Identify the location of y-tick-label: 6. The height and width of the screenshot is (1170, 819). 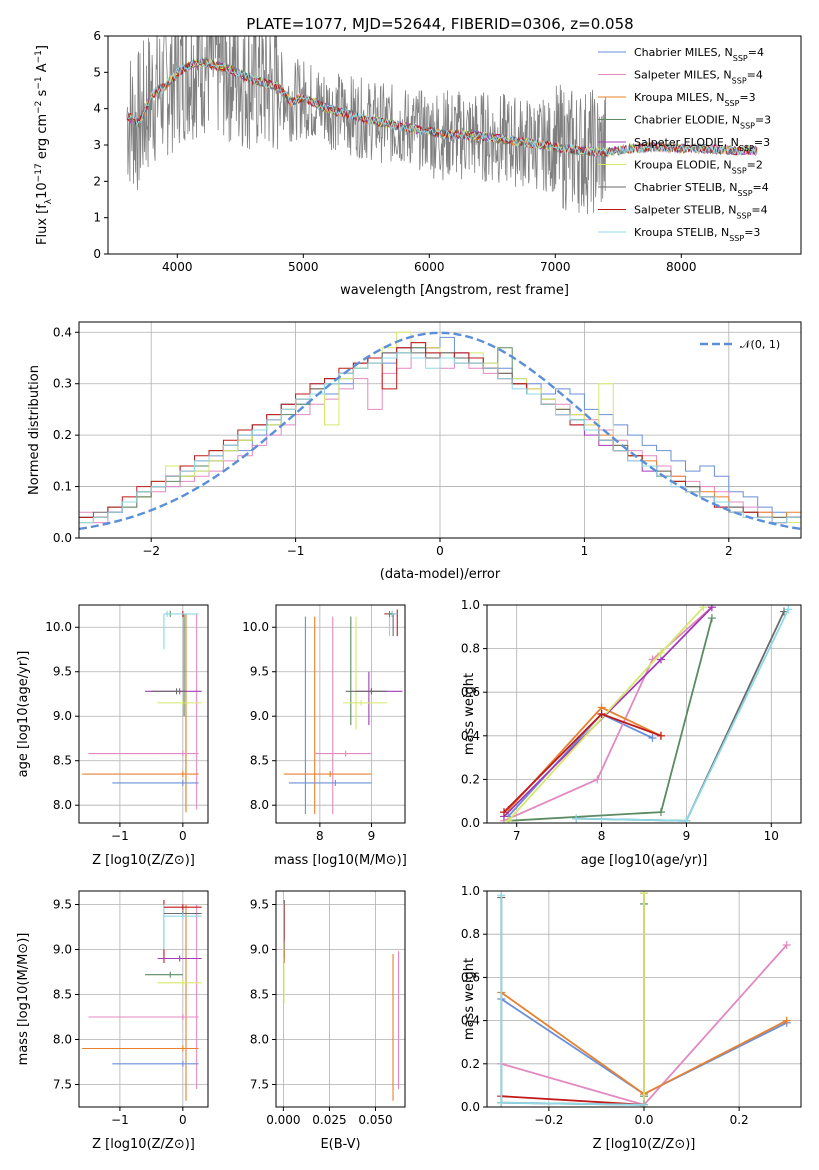
(97, 36).